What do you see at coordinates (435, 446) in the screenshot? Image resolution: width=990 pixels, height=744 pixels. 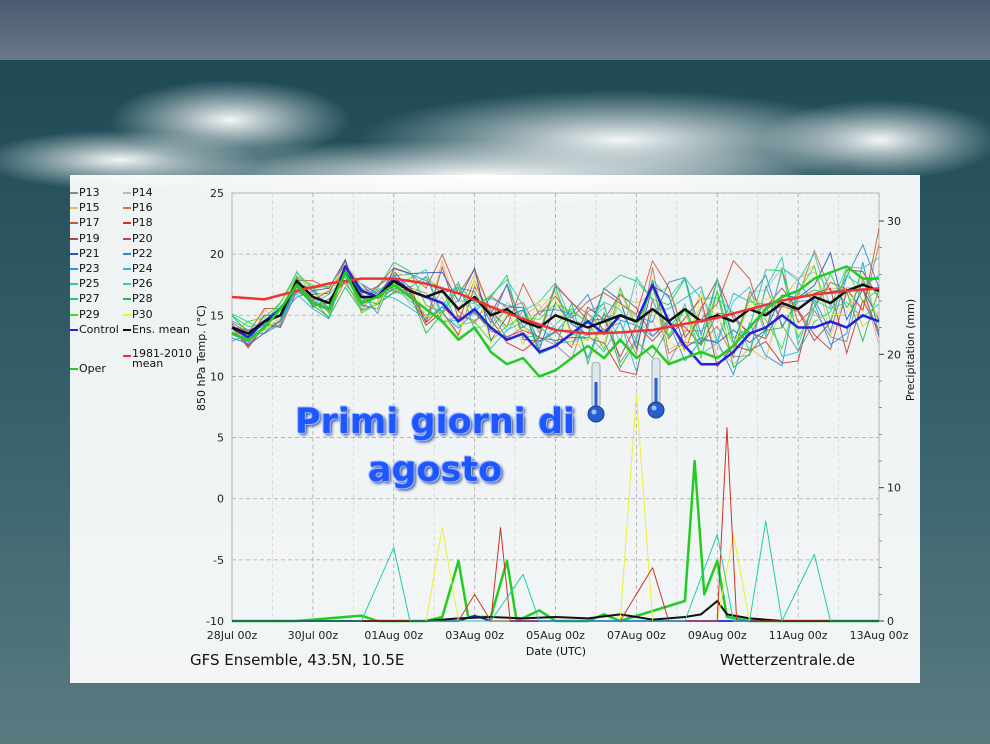 I see `overlay-title: Primi giorni di agosto` at bounding box center [435, 446].